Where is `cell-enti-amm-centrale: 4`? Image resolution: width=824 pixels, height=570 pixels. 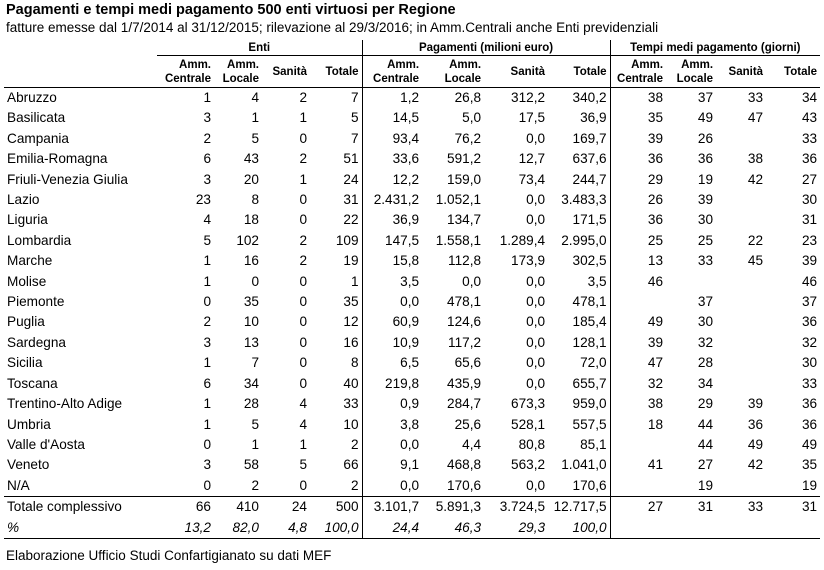 cell-enti-amm-centrale: 4 is located at coordinates (207, 220).